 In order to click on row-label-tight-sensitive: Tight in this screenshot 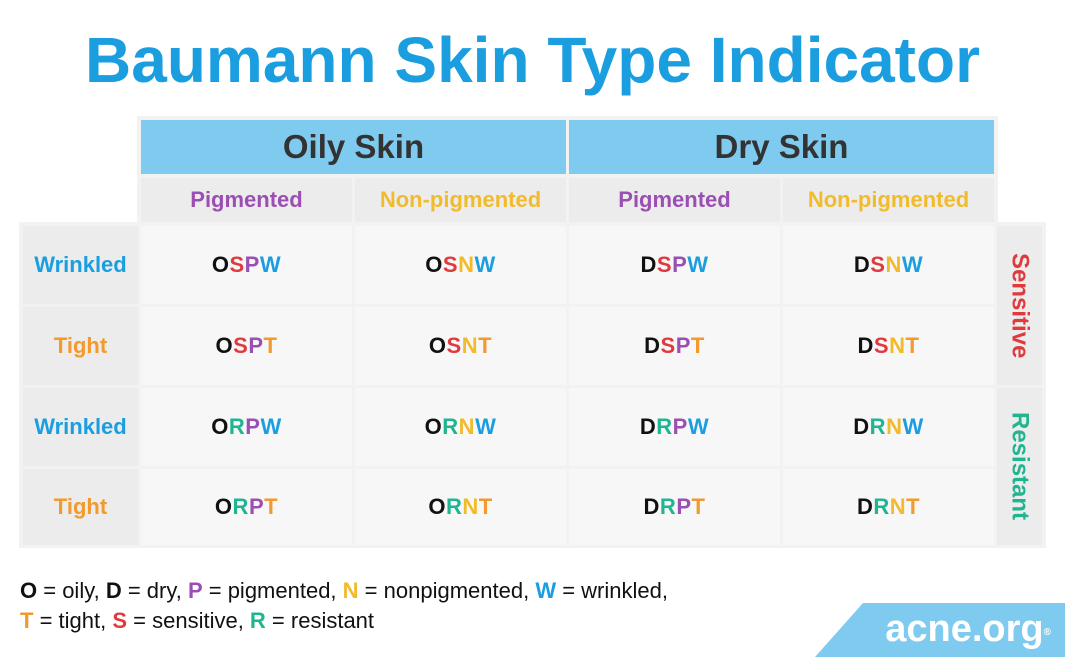, I will do `click(80, 346)`.